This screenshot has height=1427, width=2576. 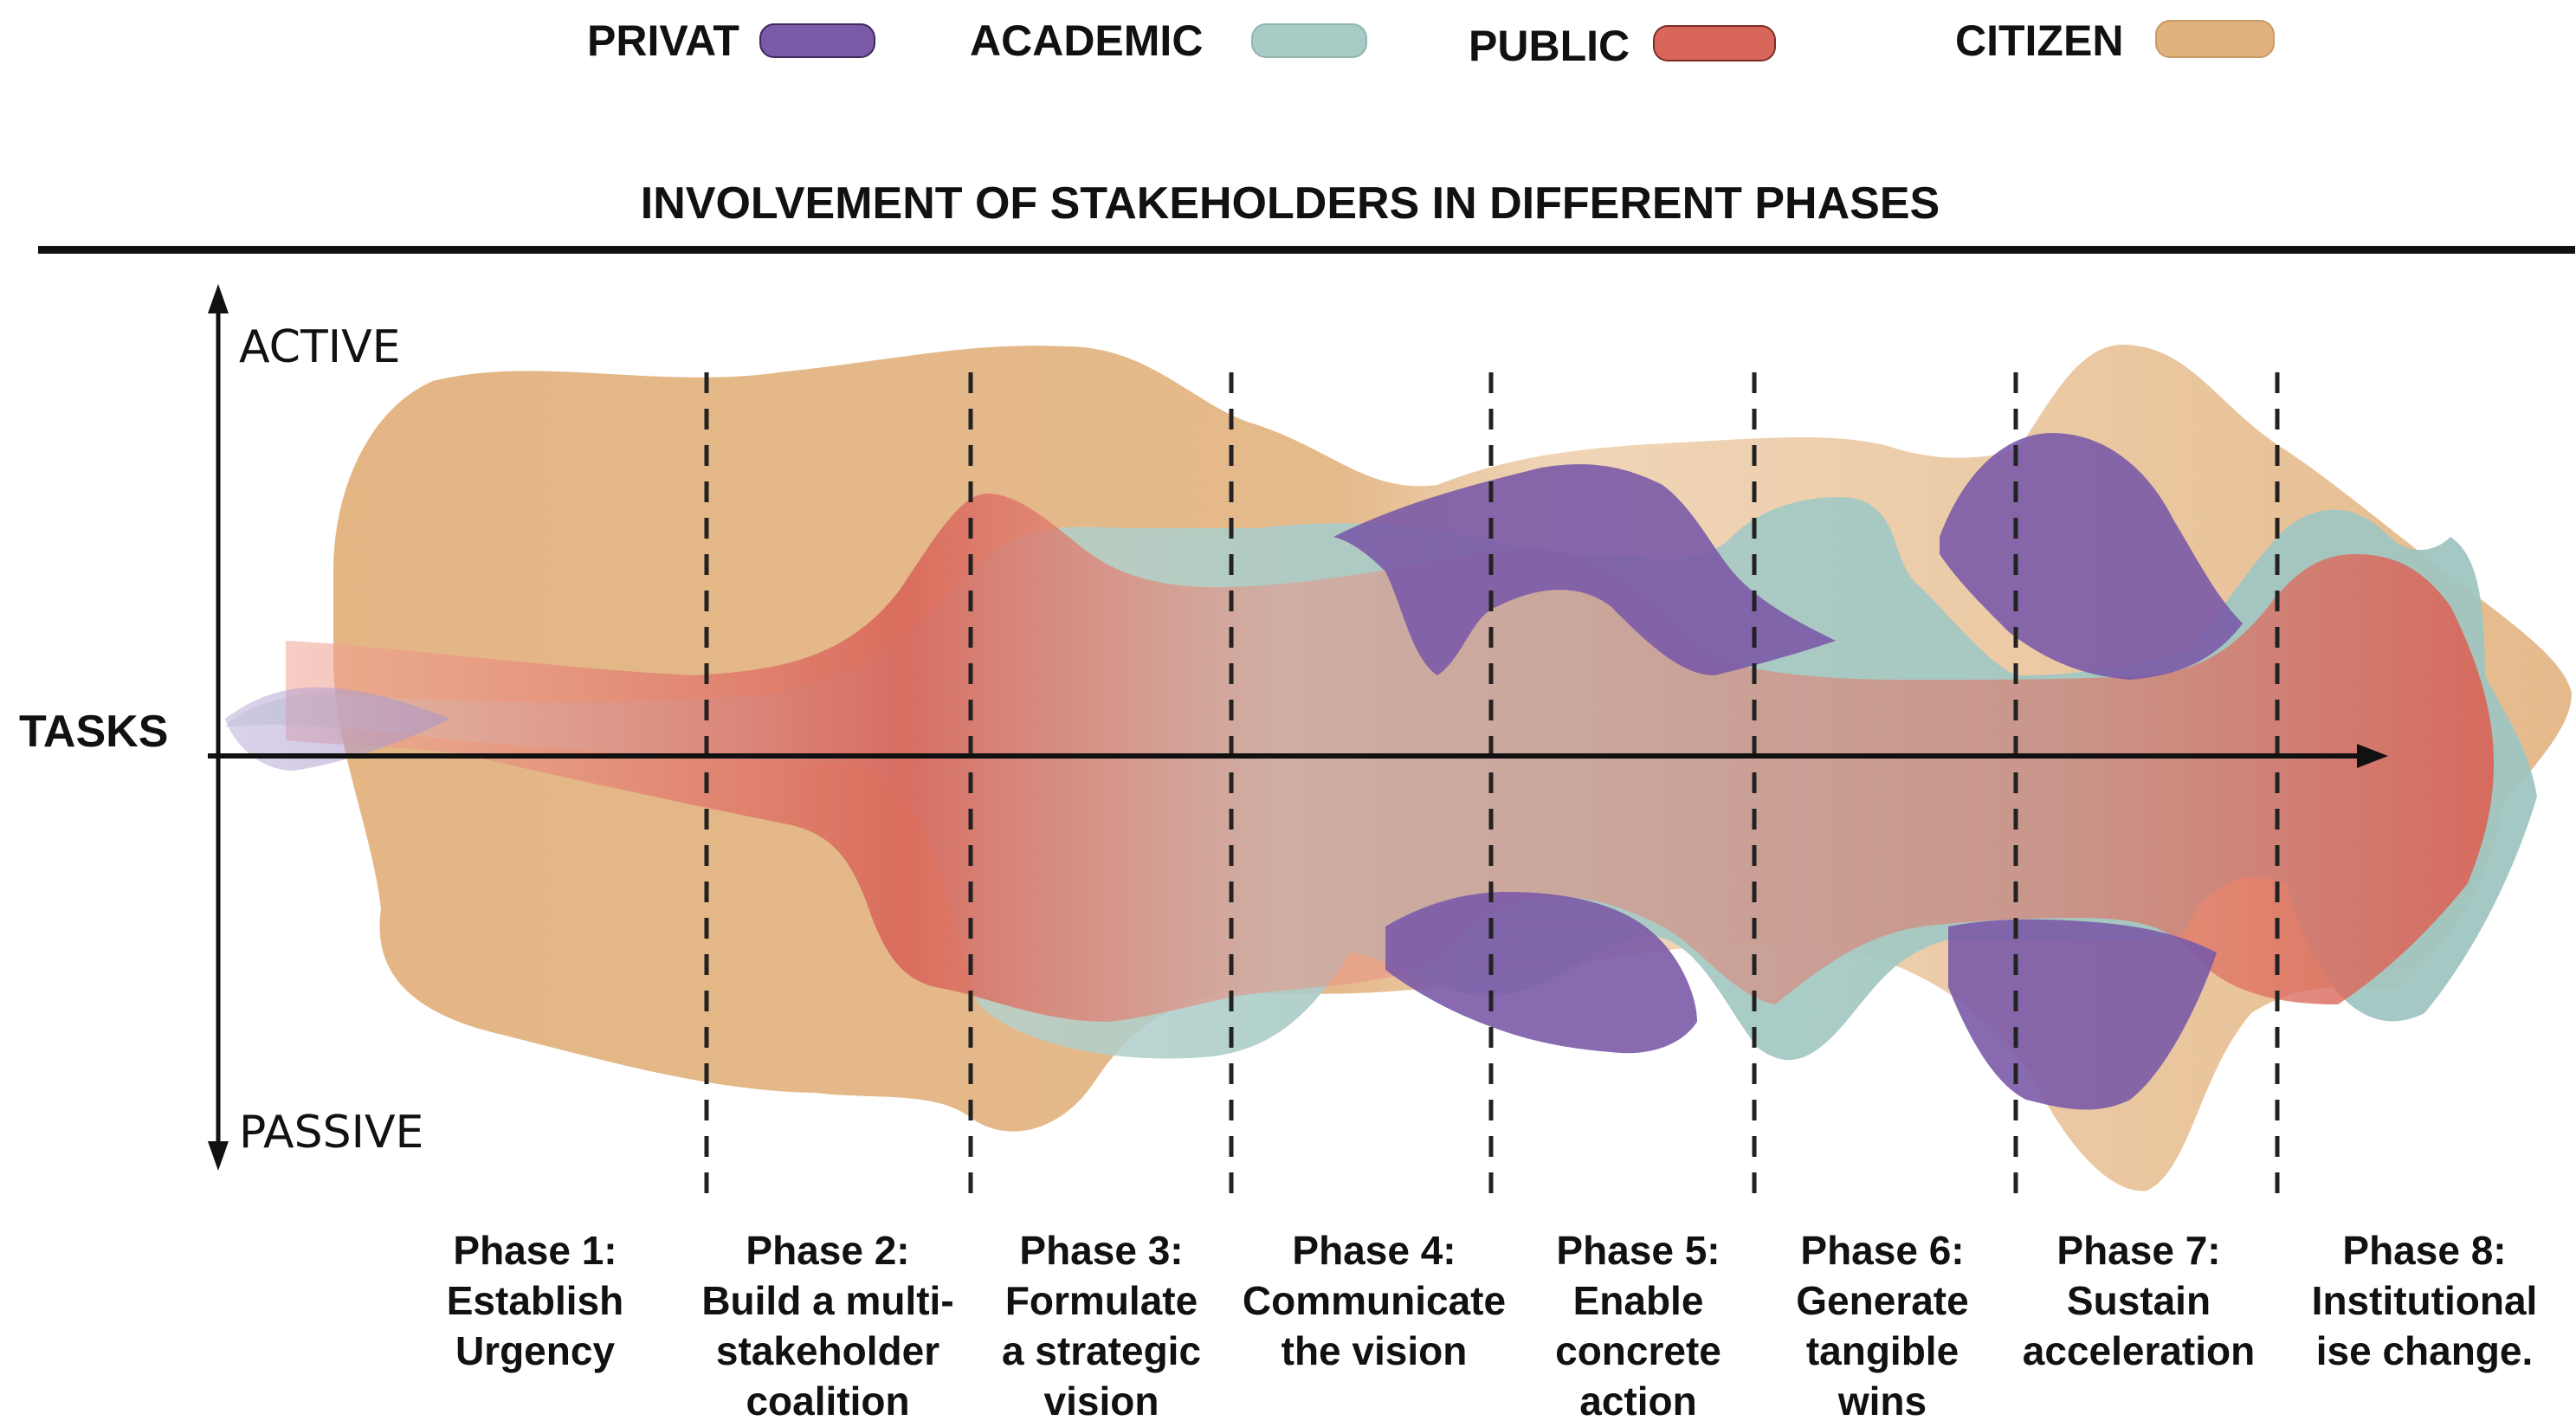 I want to click on phase-label: Phase 4: Communicate the vision, so click(x=1374, y=1300).